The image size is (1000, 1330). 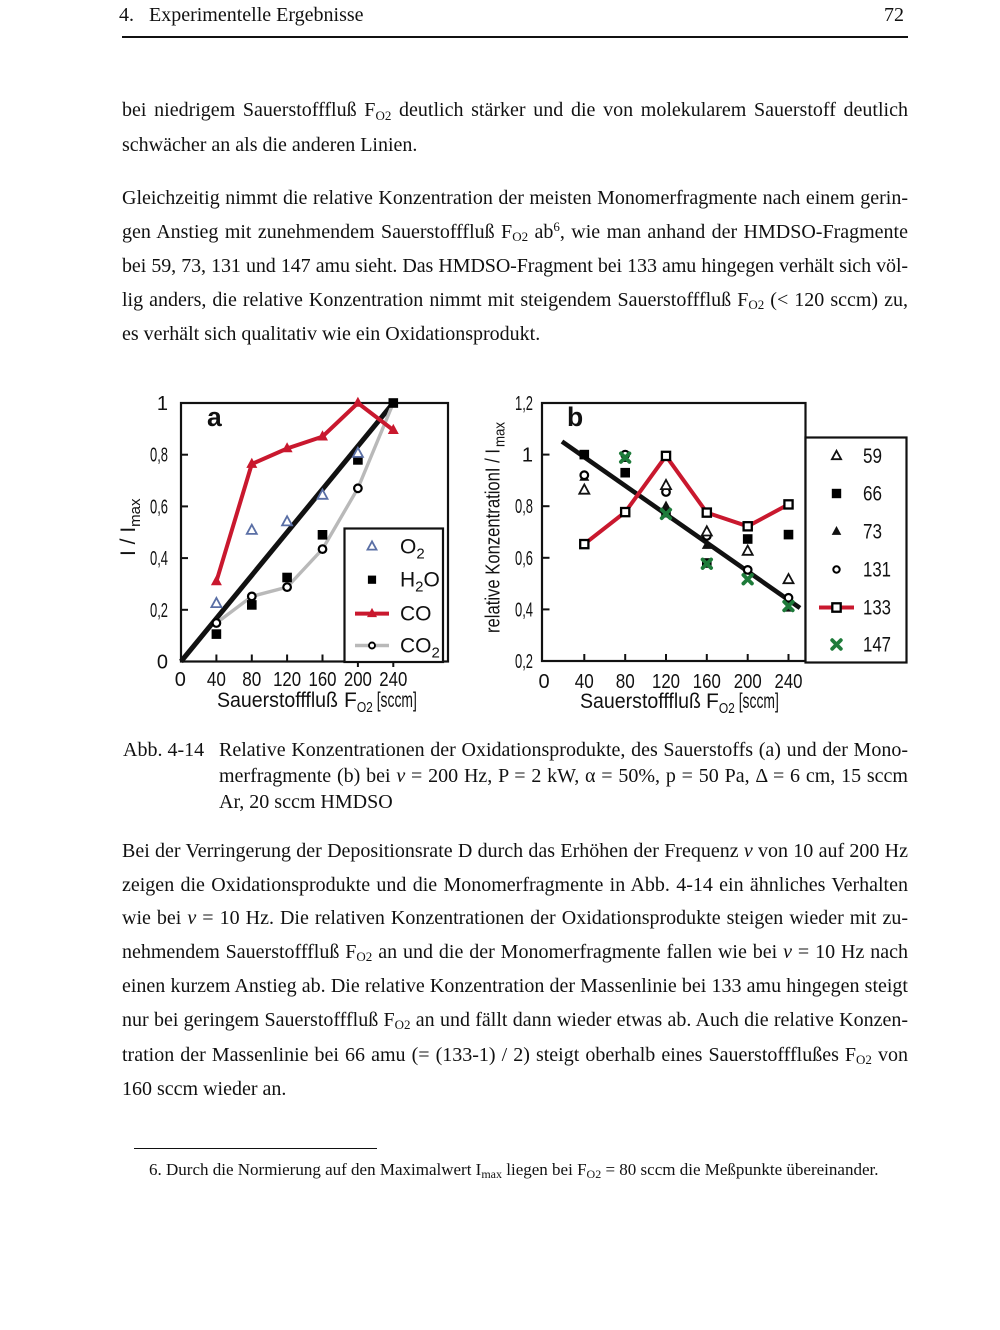 What do you see at coordinates (575, 417) in the screenshot?
I see `svg-text: b` at bounding box center [575, 417].